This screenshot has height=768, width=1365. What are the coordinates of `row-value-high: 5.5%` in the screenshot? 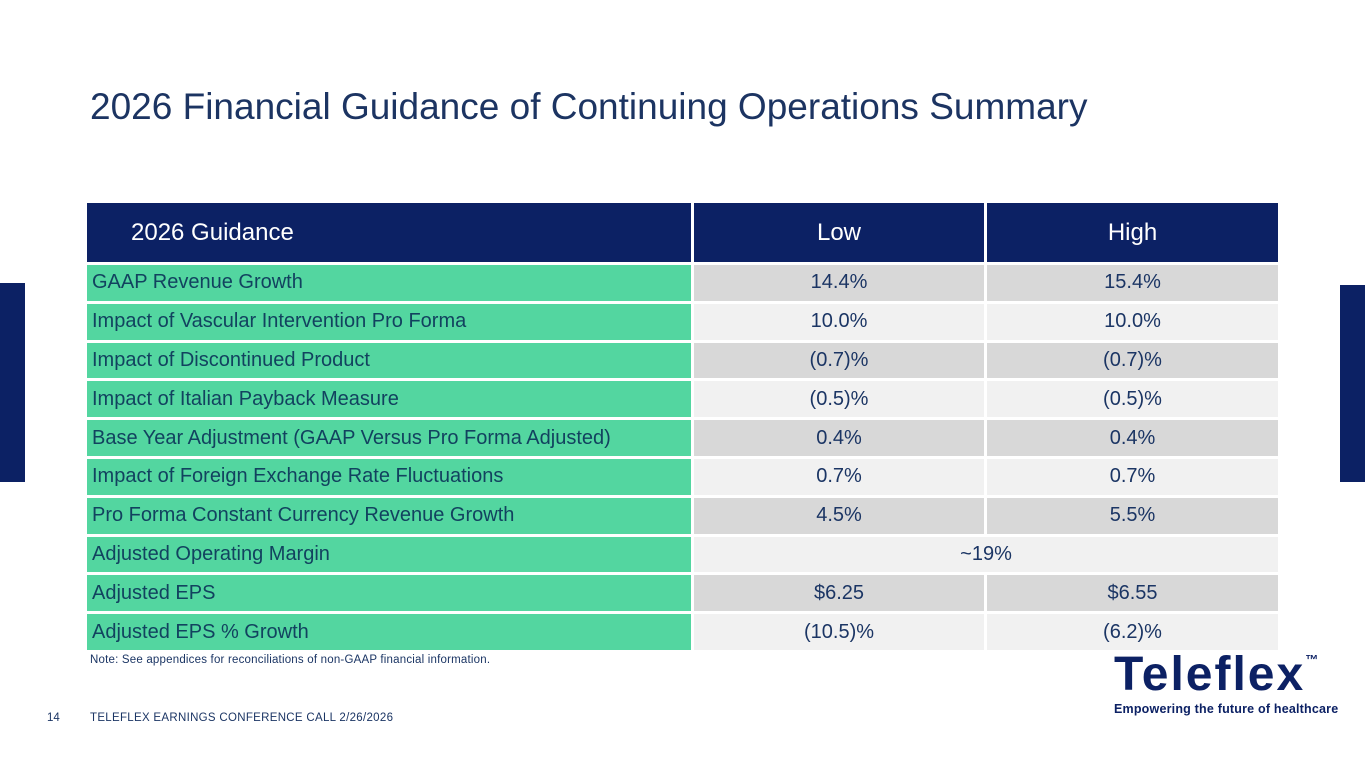 It's located at (1132, 515).